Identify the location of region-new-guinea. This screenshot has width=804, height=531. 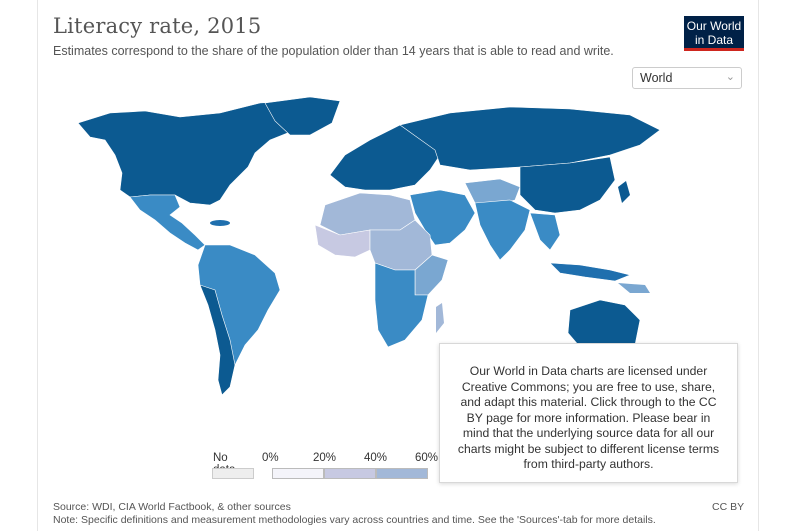
(634, 288).